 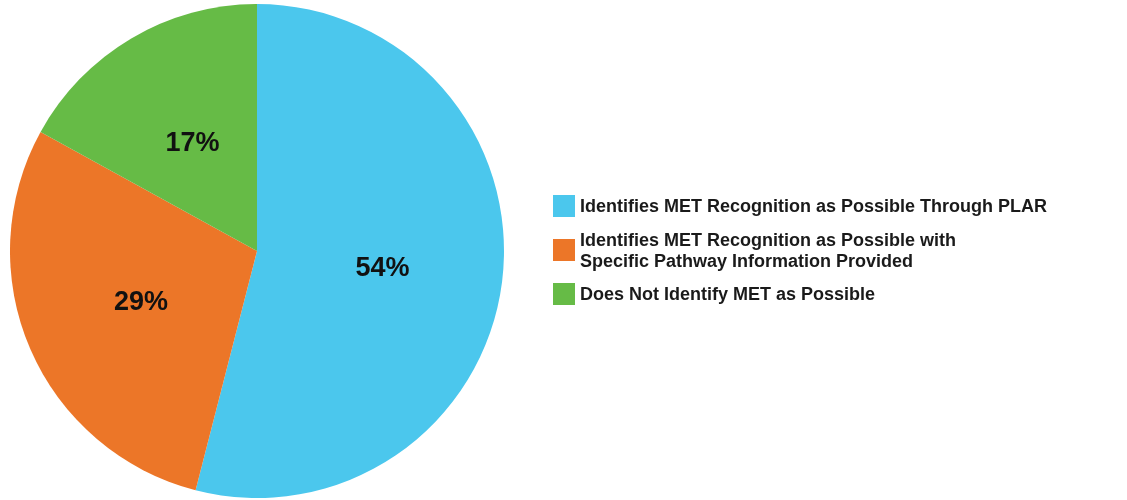 I want to click on legend-label: Does Not Identify MET as Possible, so click(x=728, y=294).